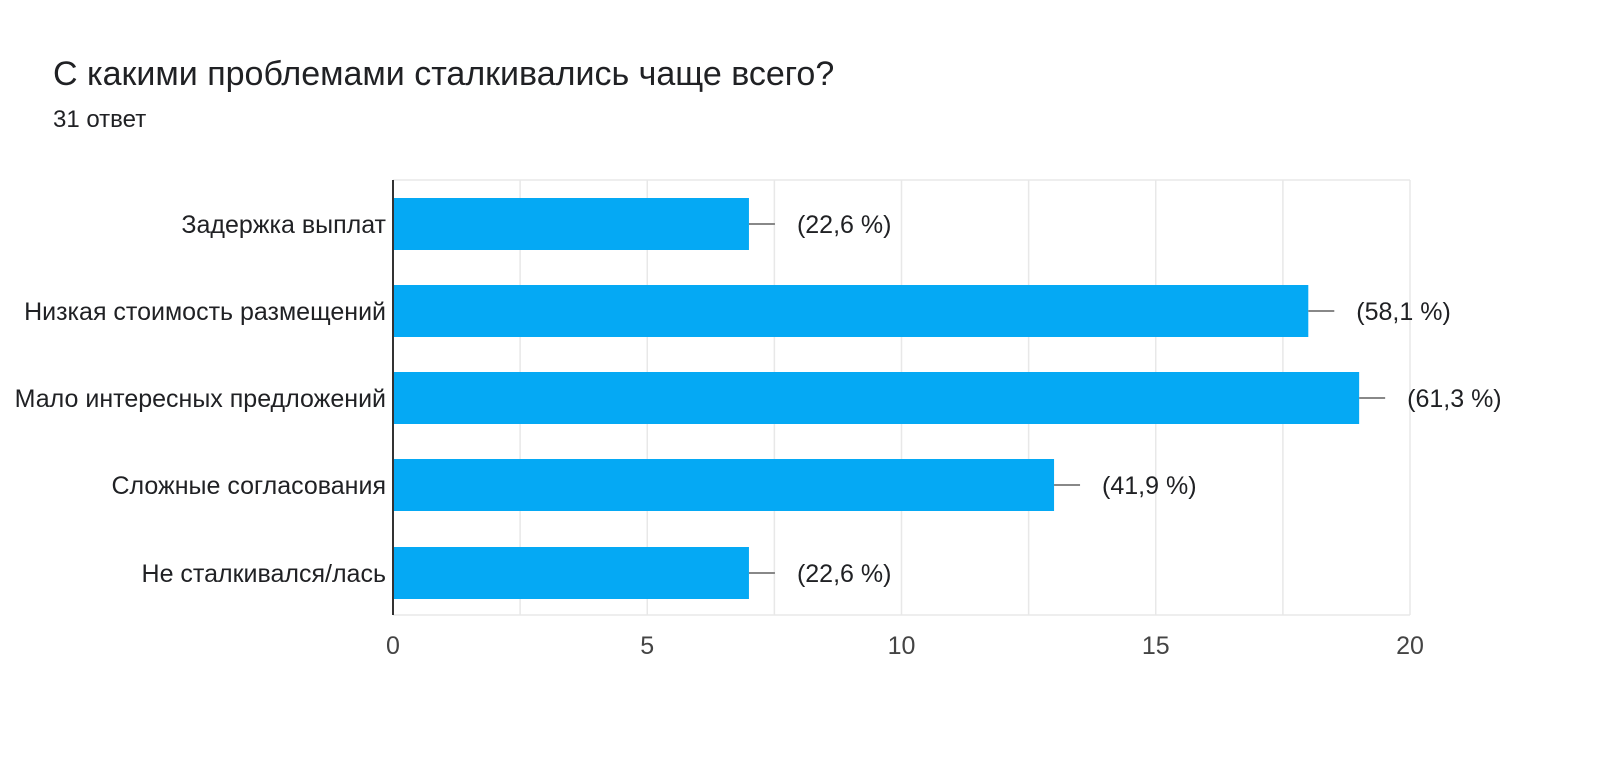 The image size is (1600, 761). I want to click on response-count: 31 ответ, so click(100, 119).